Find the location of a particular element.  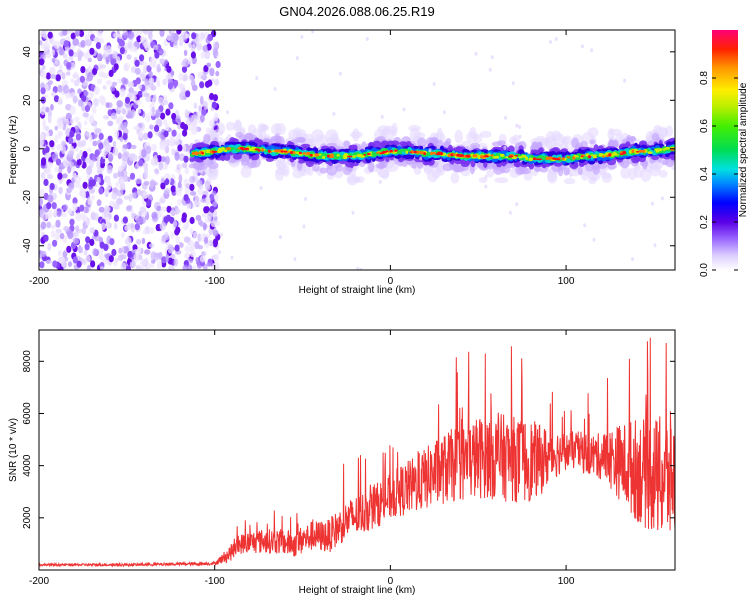

spectrogram-x-axis-label: Height of straight line (km) is located at coordinates (357, 290).